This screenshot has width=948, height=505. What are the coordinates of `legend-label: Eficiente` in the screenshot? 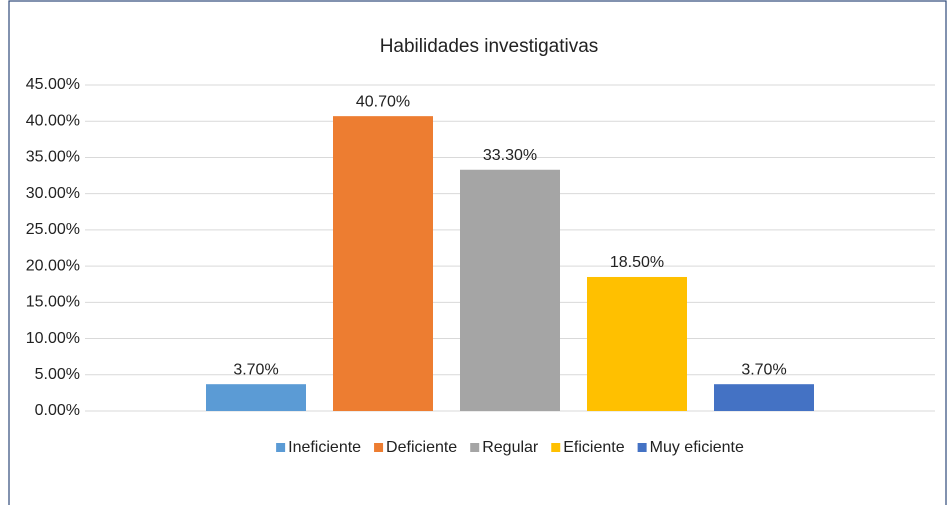 It's located at (593, 447).